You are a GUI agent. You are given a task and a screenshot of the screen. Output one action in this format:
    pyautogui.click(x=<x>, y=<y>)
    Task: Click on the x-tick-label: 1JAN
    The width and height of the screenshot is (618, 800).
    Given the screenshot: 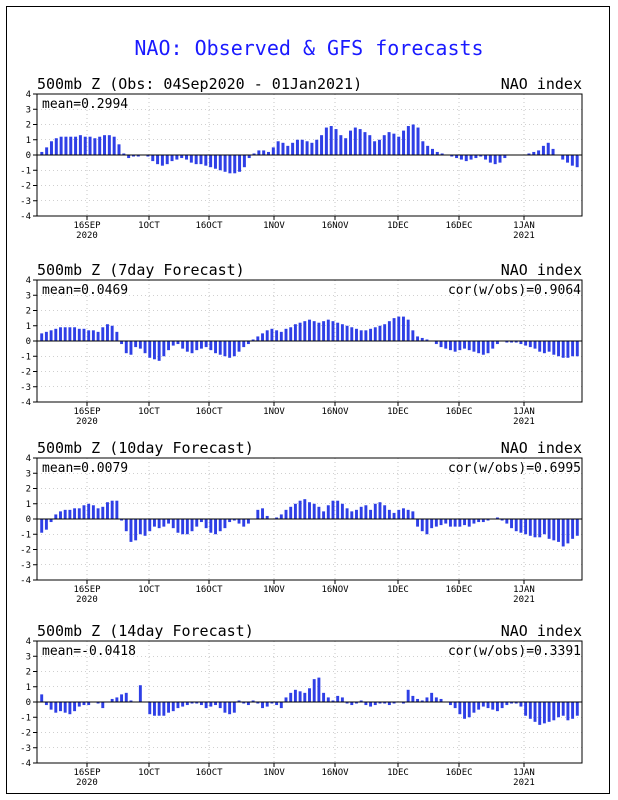 What is the action you would take?
    pyautogui.click(x=524, y=773)
    